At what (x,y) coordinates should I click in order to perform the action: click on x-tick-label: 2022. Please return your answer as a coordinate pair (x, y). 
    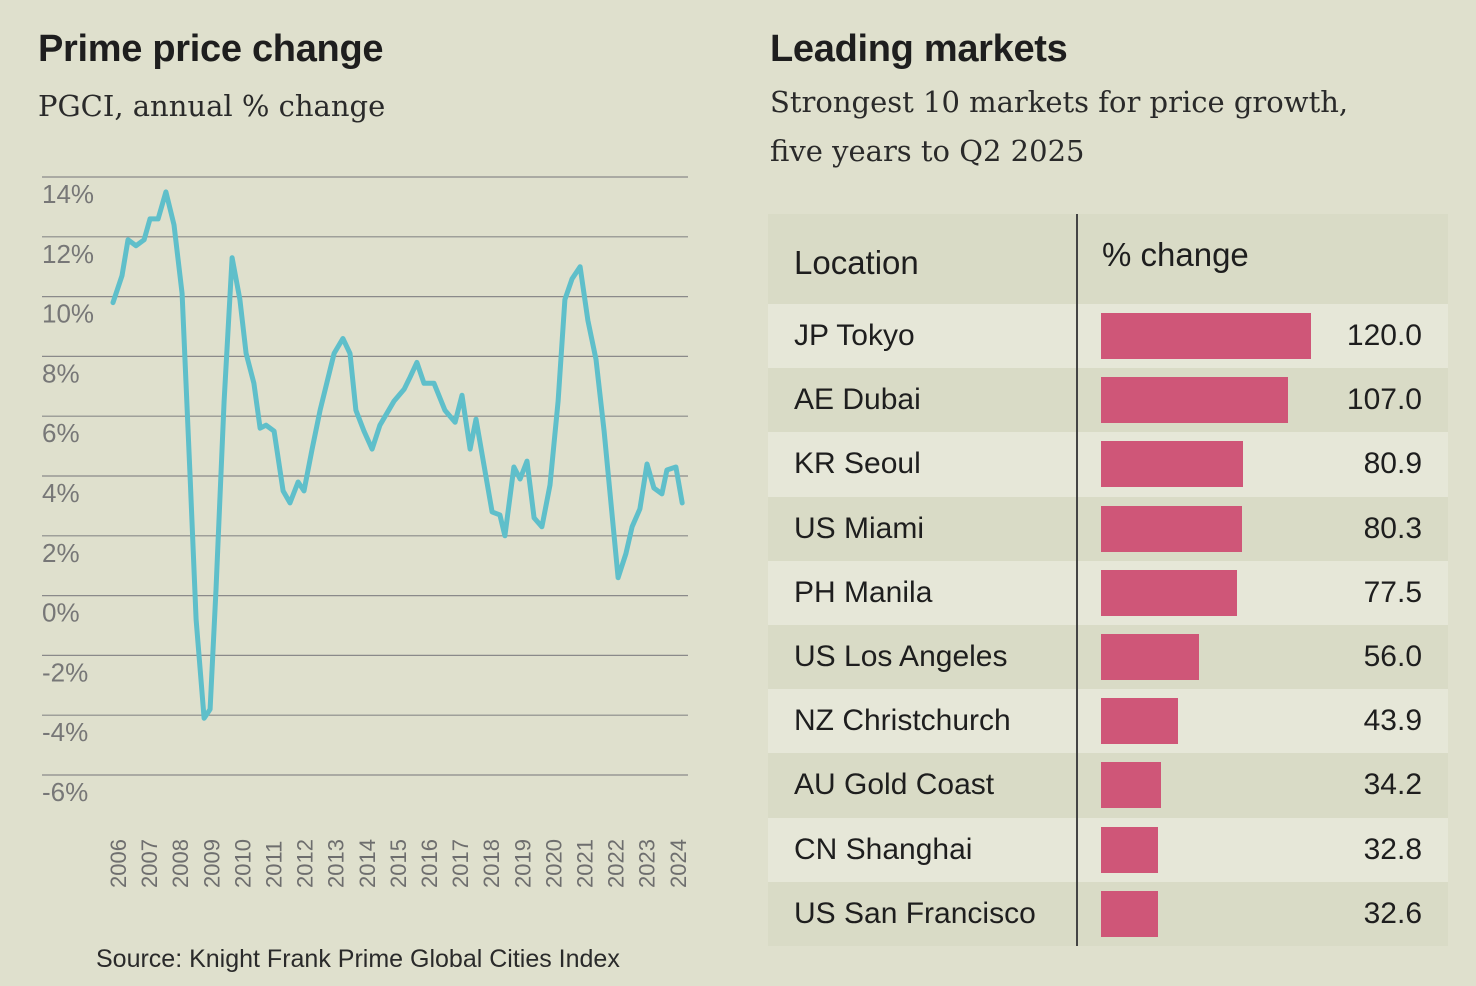
    Looking at the image, I should click on (616, 863).